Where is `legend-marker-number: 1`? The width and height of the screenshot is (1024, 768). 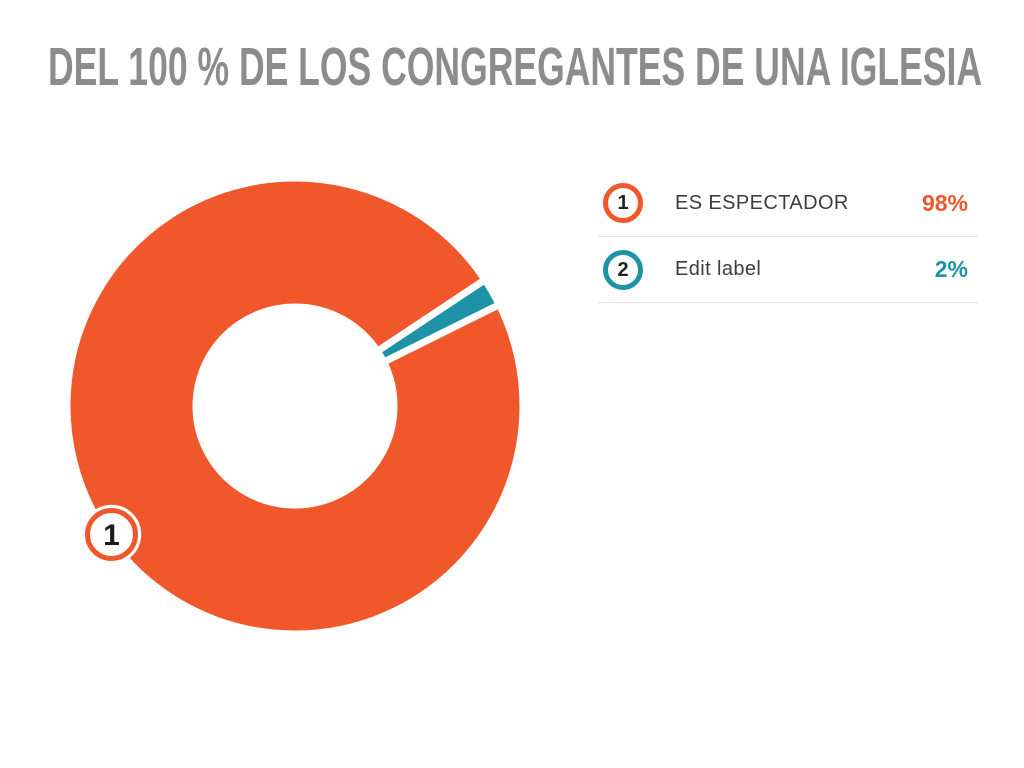
legend-marker-number: 1 is located at coordinates (623, 203).